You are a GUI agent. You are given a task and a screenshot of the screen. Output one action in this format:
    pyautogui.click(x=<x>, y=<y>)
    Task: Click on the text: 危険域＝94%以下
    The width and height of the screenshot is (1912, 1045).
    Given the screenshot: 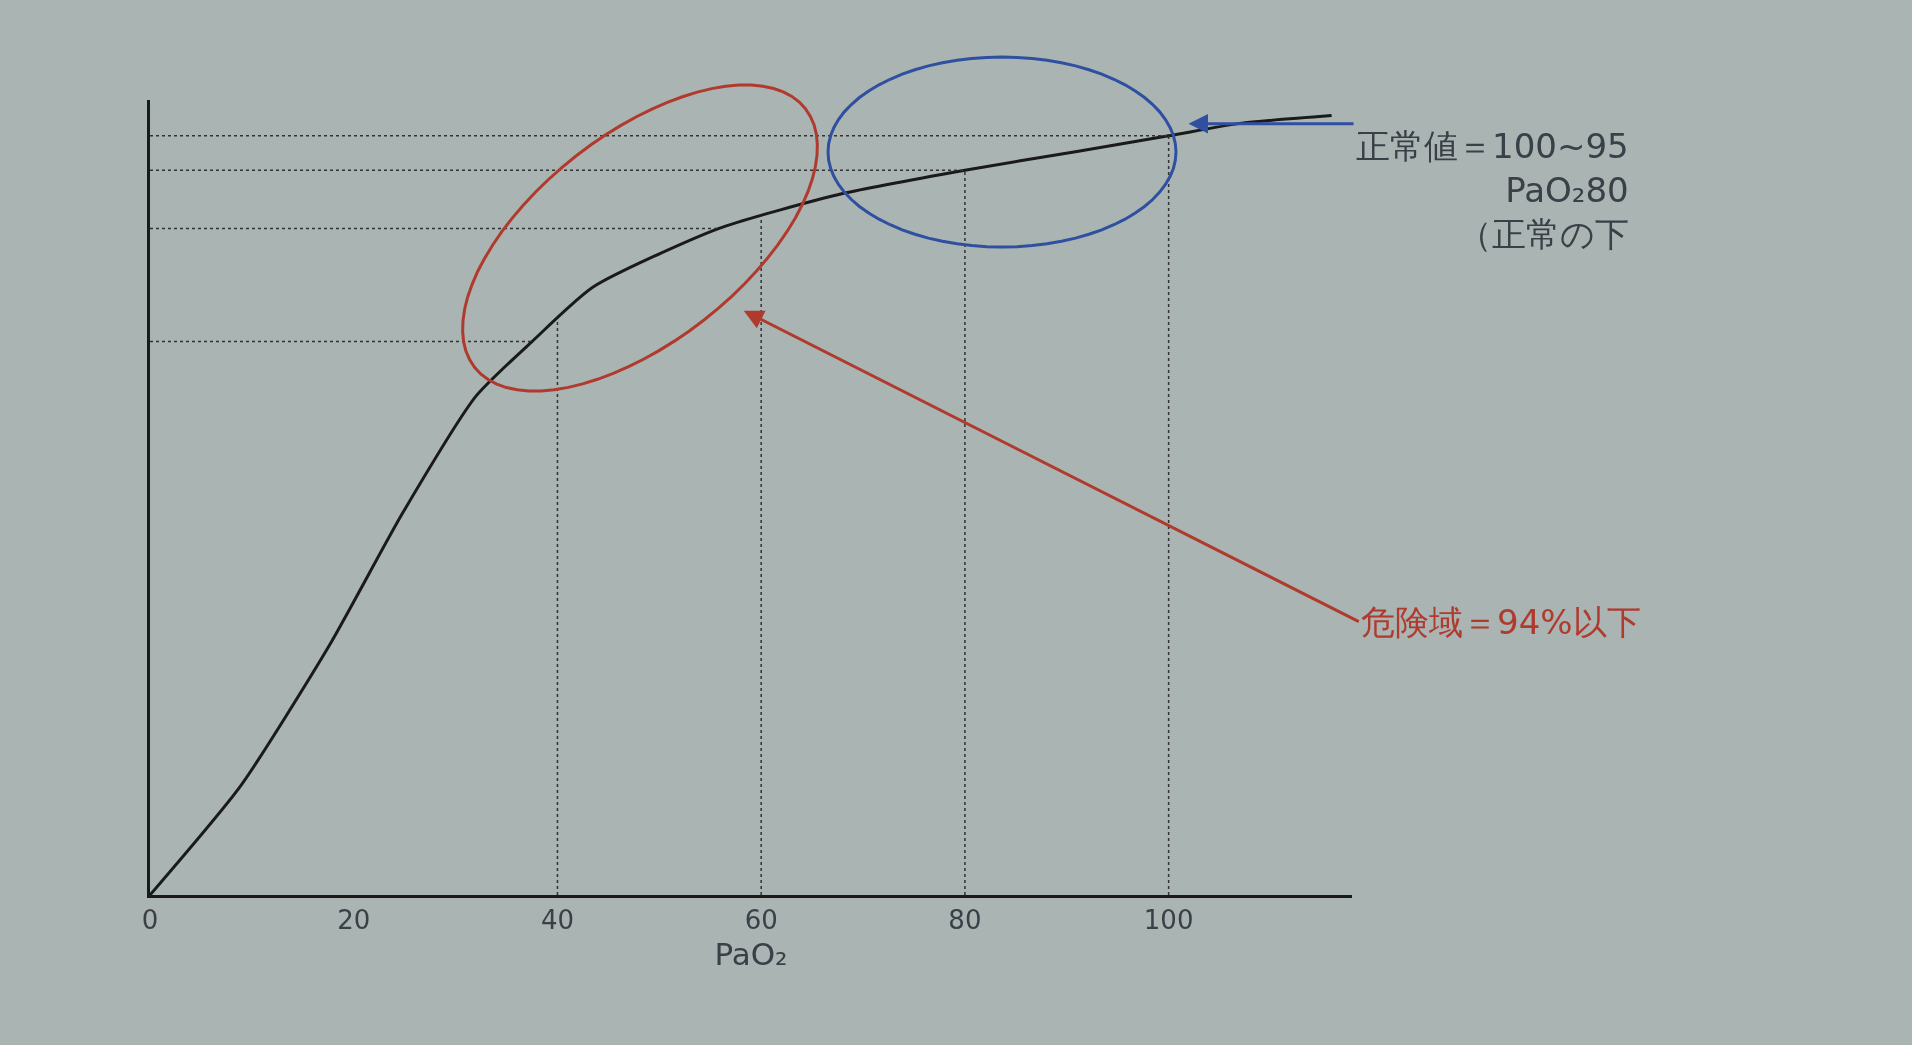 What is the action you would take?
    pyautogui.click(x=1501, y=622)
    